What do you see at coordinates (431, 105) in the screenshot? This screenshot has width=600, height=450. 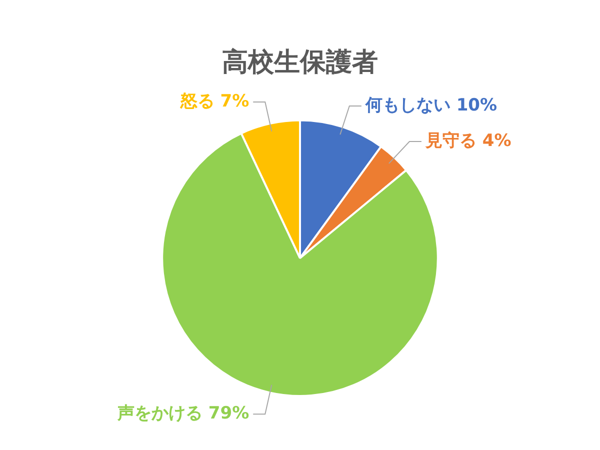 I see `slice-label: 何もしない 10%` at bounding box center [431, 105].